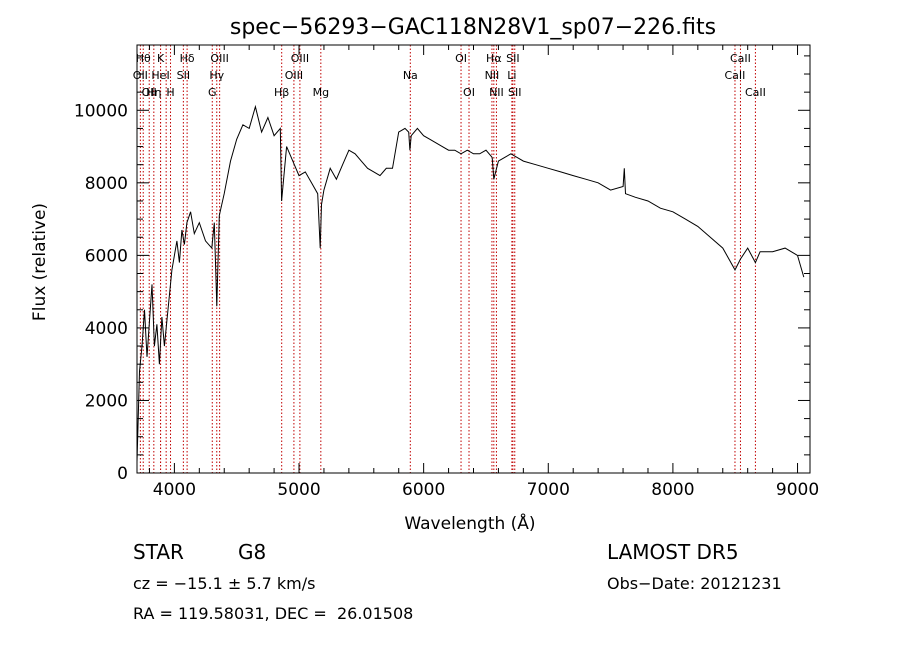  I want to click on x-tick-label: 8000, so click(672, 490).